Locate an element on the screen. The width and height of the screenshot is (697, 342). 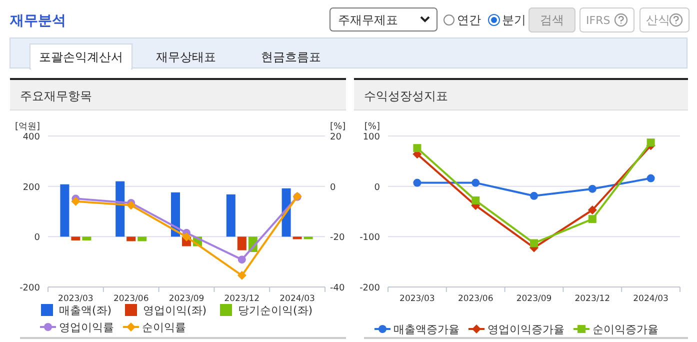
legend-label: 당기순이익(좌) is located at coordinates (275, 310).